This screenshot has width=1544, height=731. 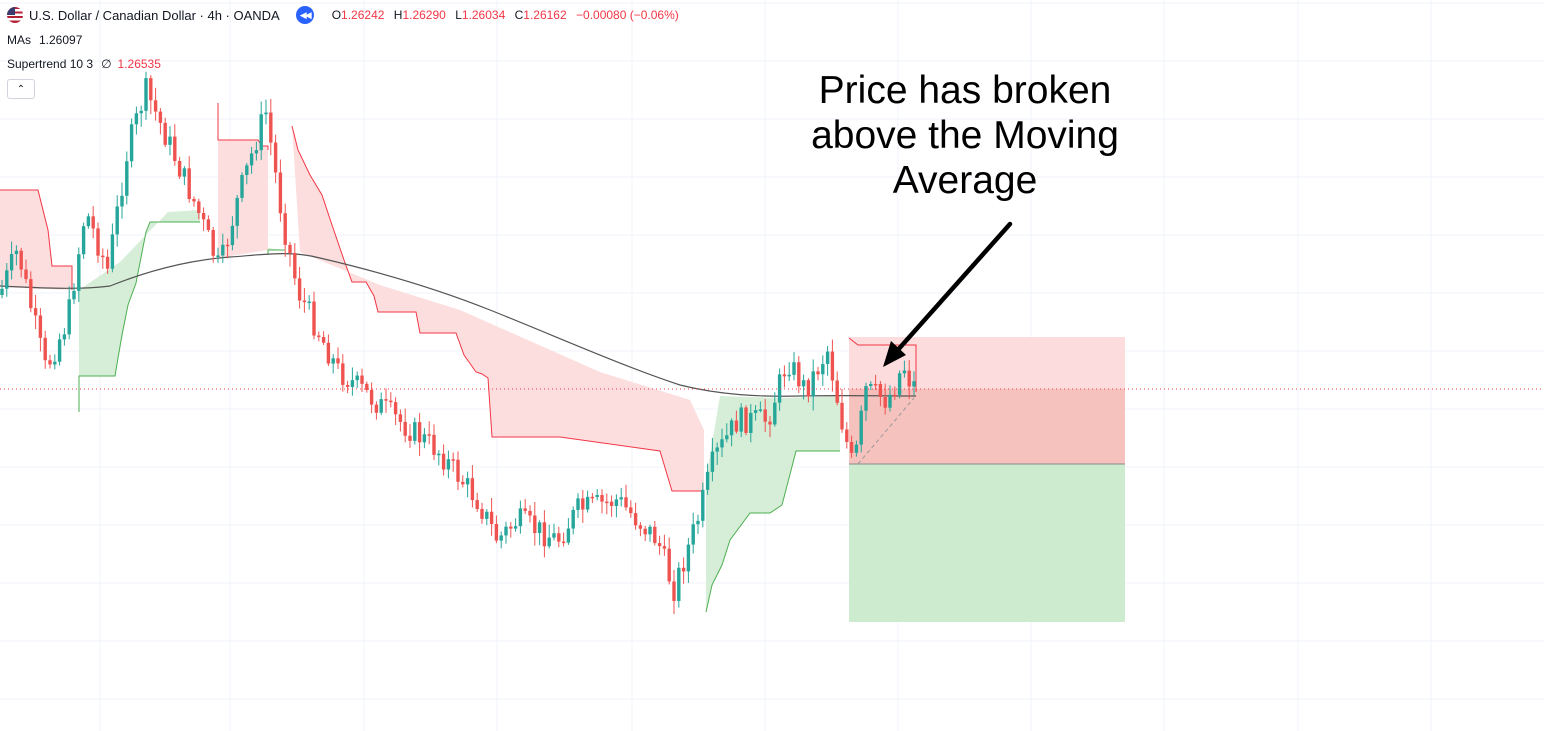 What do you see at coordinates (987, 426) in the screenshot?
I see `stop-zone` at bounding box center [987, 426].